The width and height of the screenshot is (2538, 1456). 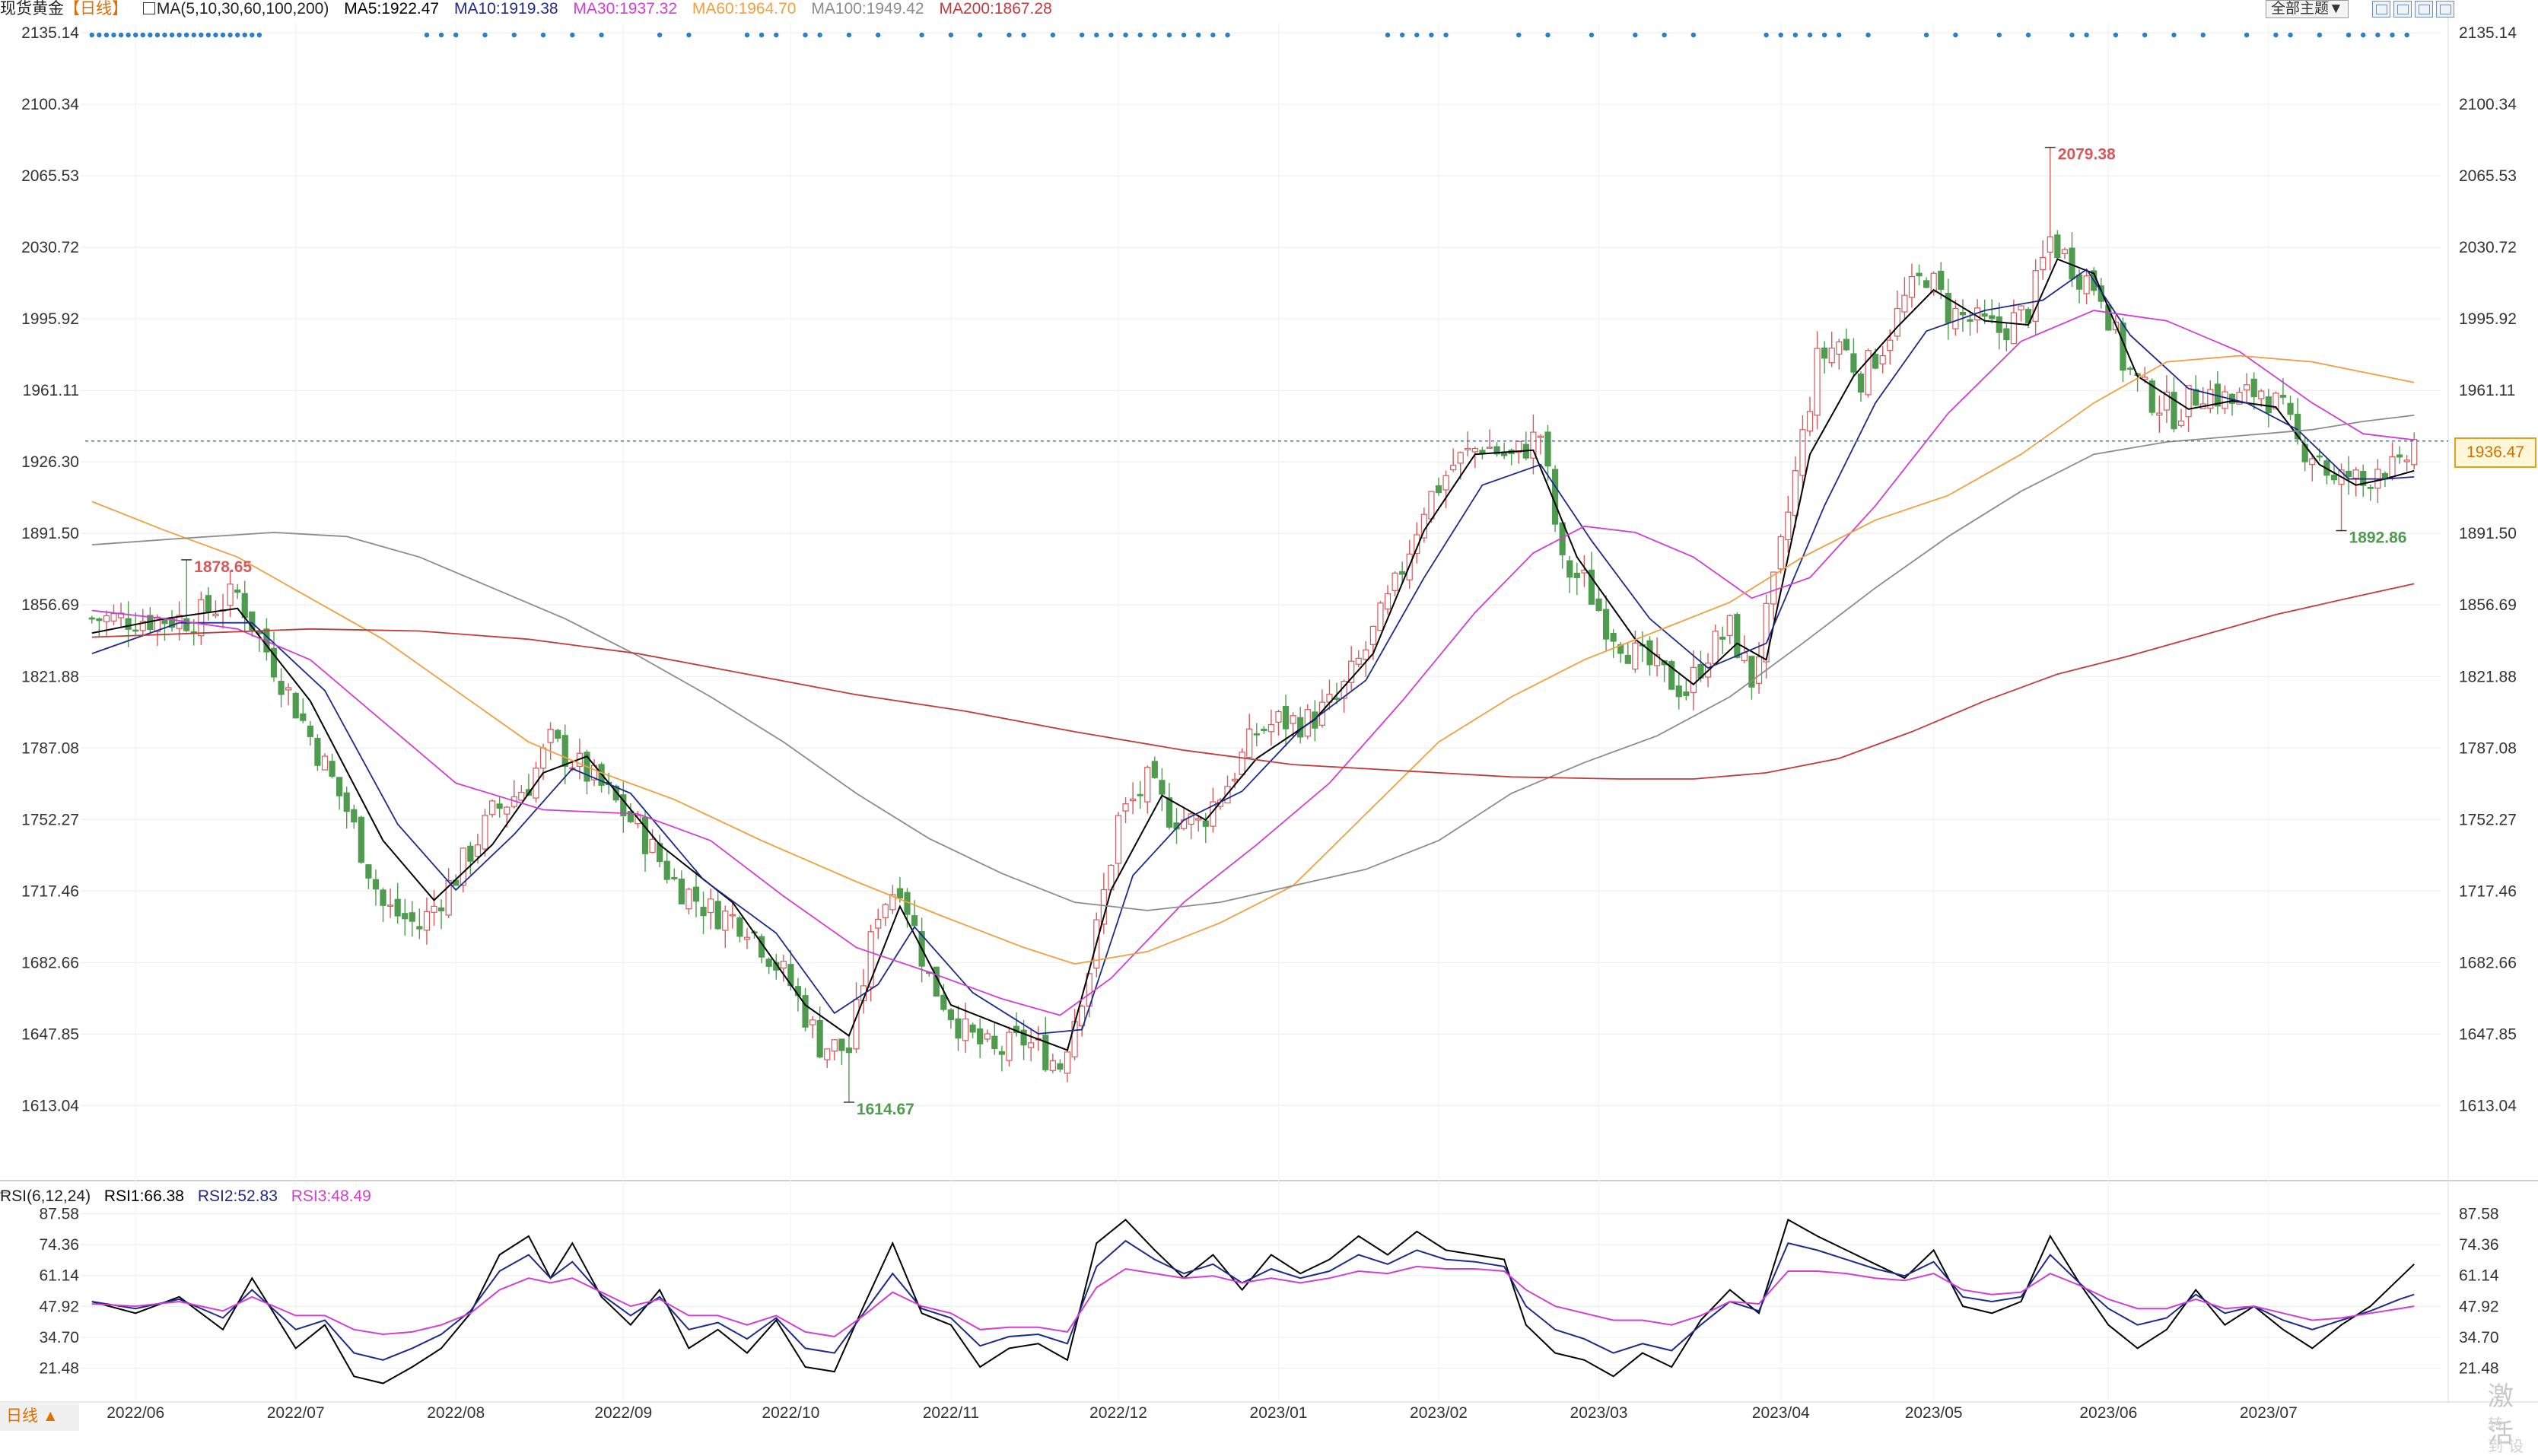 What do you see at coordinates (2479, 1337) in the screenshot?
I see `rsi-tick-label-right: 34.70` at bounding box center [2479, 1337].